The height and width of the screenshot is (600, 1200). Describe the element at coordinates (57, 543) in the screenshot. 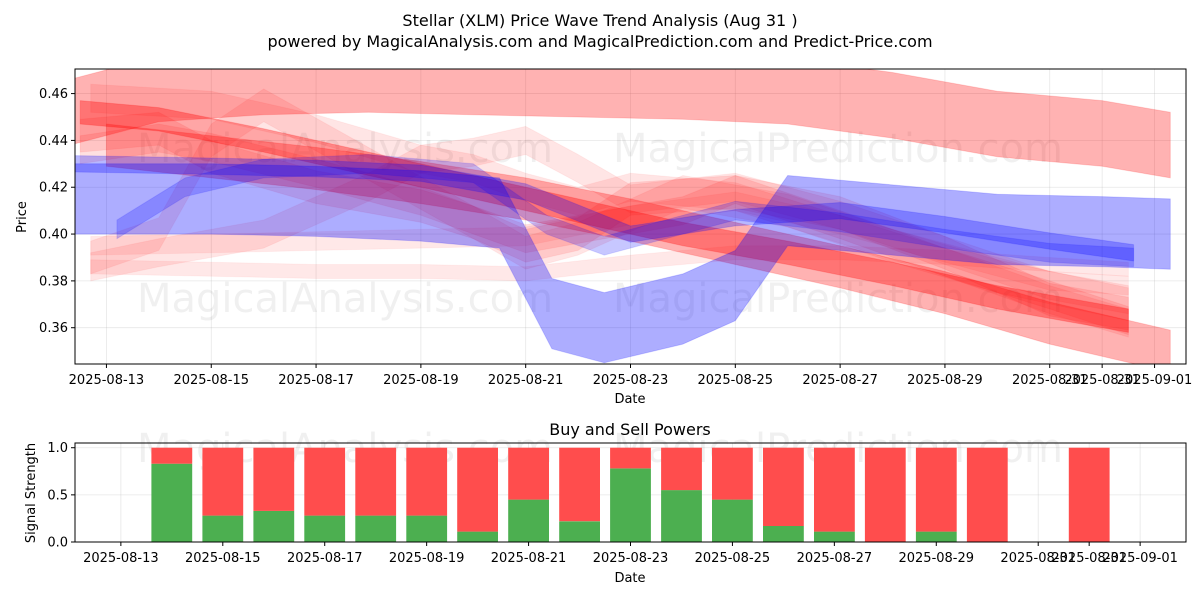

I see `y-tick-label: 0.0` at that location.